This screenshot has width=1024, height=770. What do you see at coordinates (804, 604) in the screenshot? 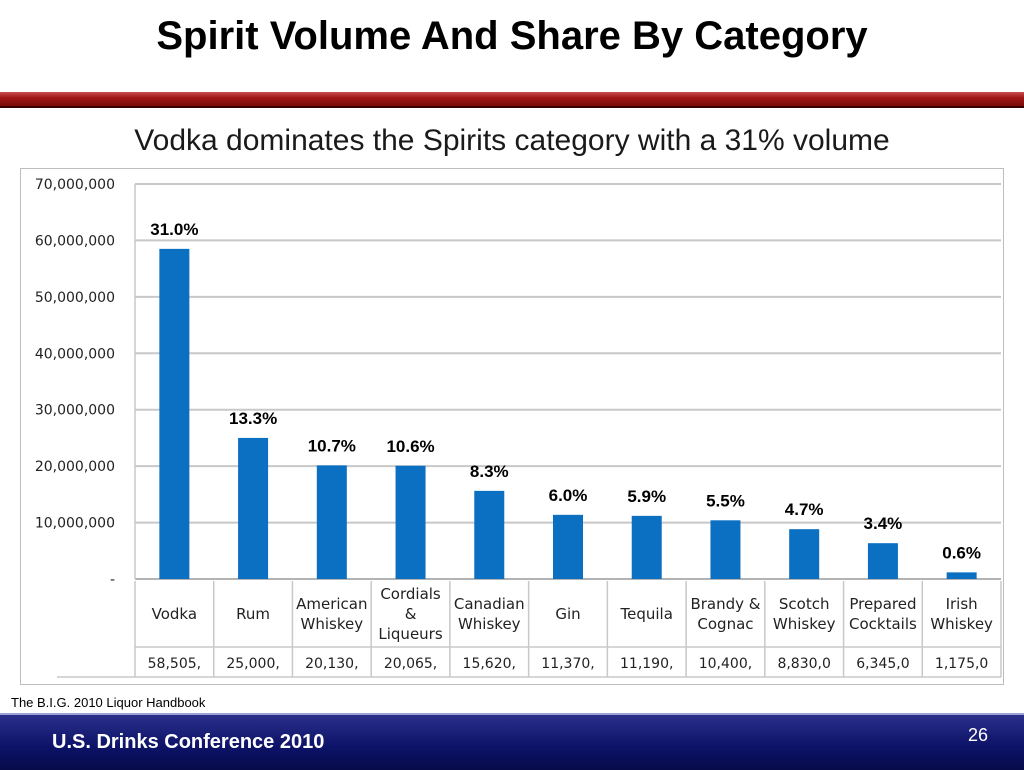
I see `category-label: Scotch` at bounding box center [804, 604].